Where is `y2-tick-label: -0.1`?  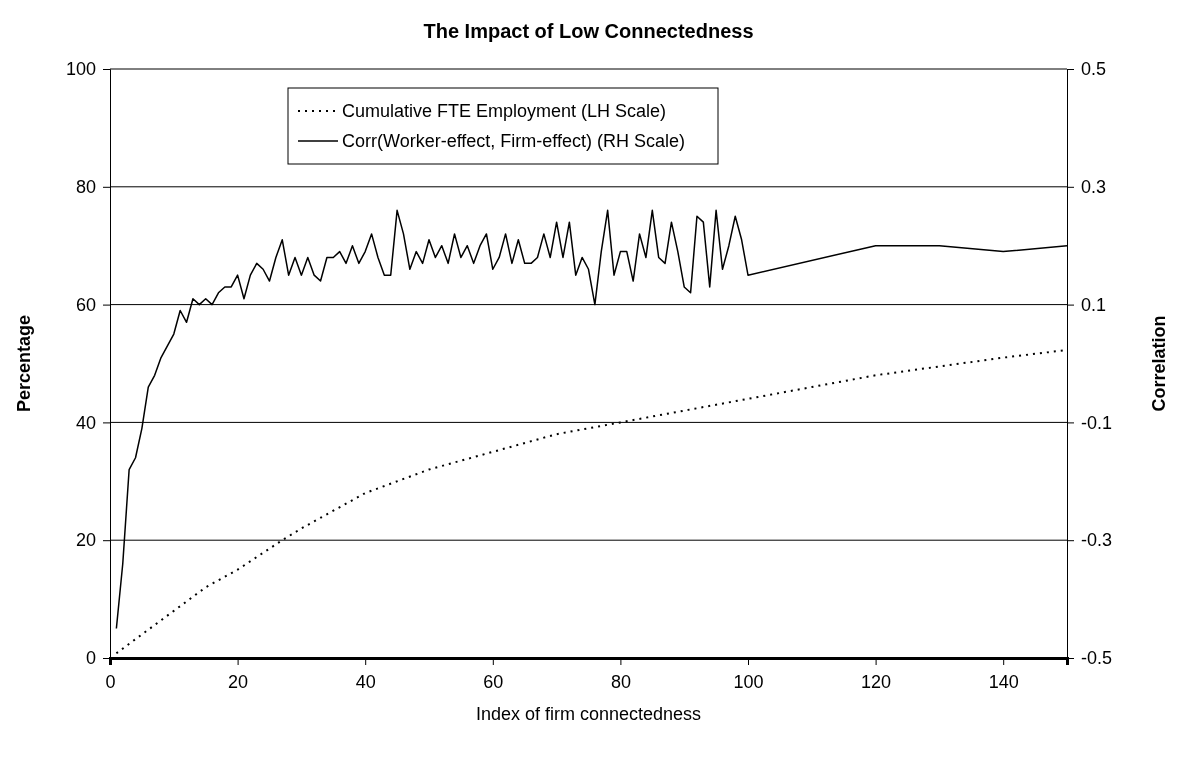
y2-tick-label: -0.1 is located at coordinates (1097, 422).